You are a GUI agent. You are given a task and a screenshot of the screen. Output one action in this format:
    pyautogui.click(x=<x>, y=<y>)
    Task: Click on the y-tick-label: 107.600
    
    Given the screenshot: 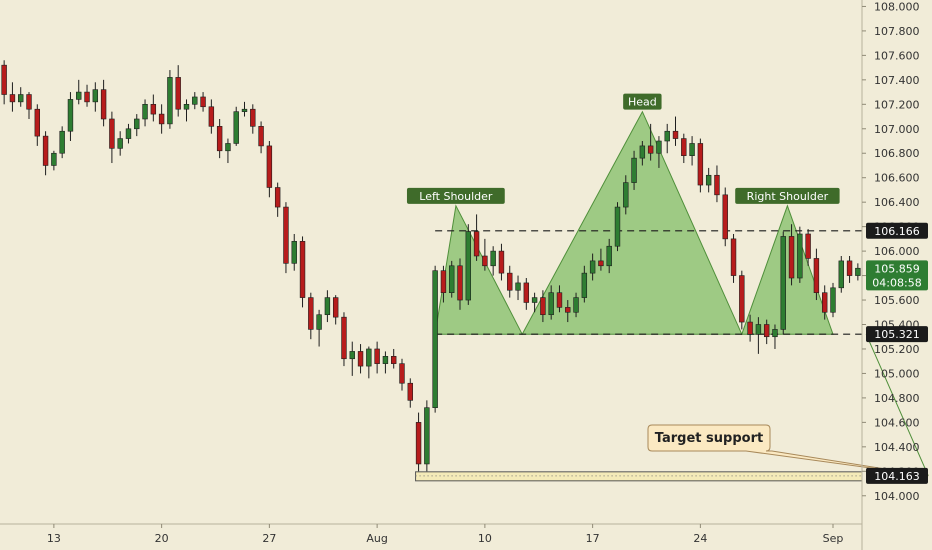 What is the action you would take?
    pyautogui.click(x=897, y=55)
    